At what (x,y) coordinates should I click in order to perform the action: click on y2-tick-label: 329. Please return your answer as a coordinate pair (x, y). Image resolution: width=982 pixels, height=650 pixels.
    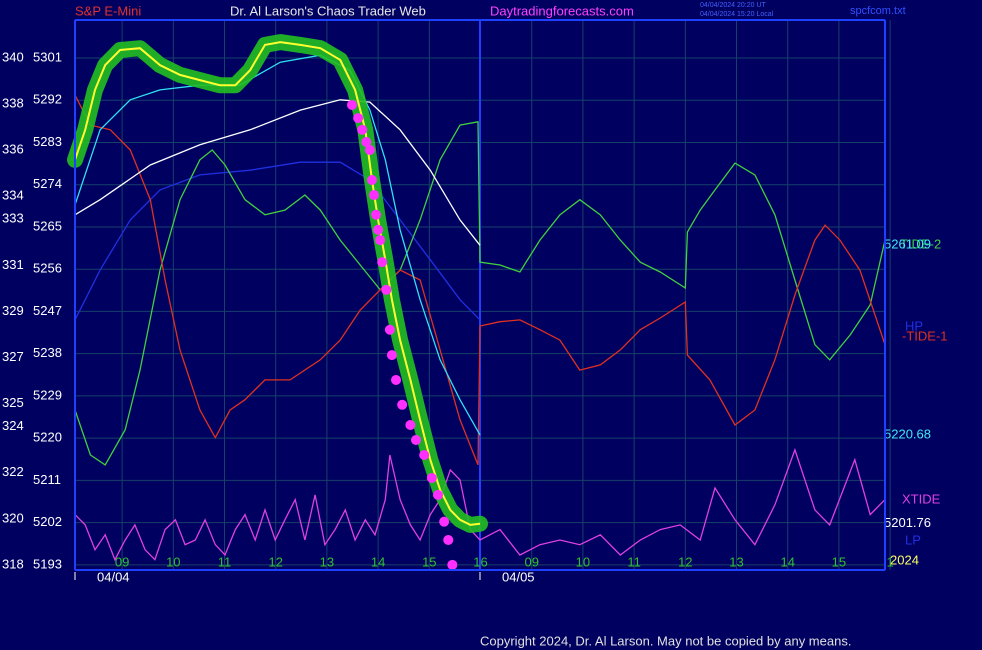
    Looking at the image, I should click on (13, 310).